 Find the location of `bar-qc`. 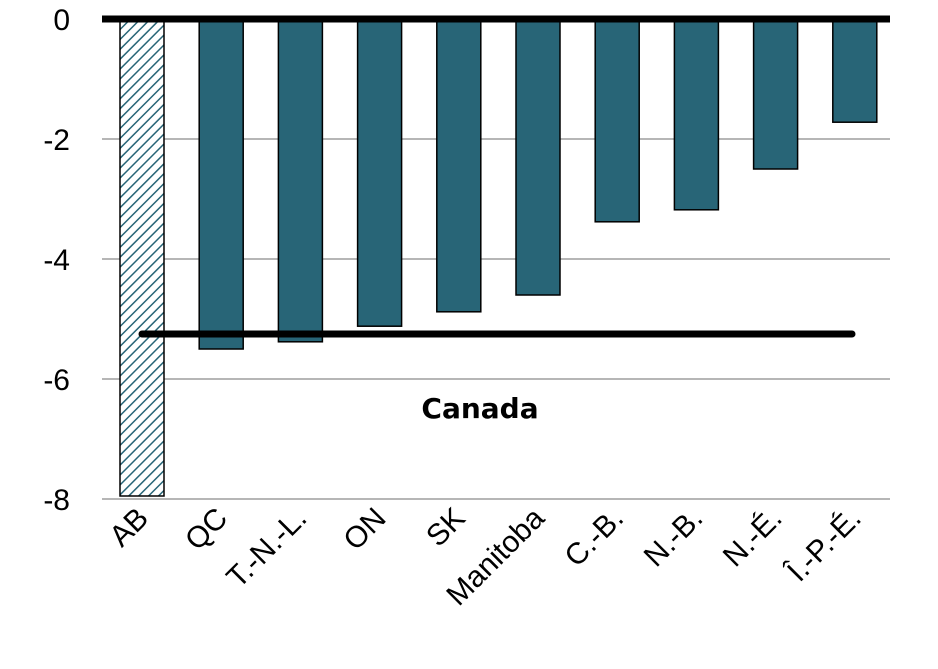

bar-qc is located at coordinates (221, 184).